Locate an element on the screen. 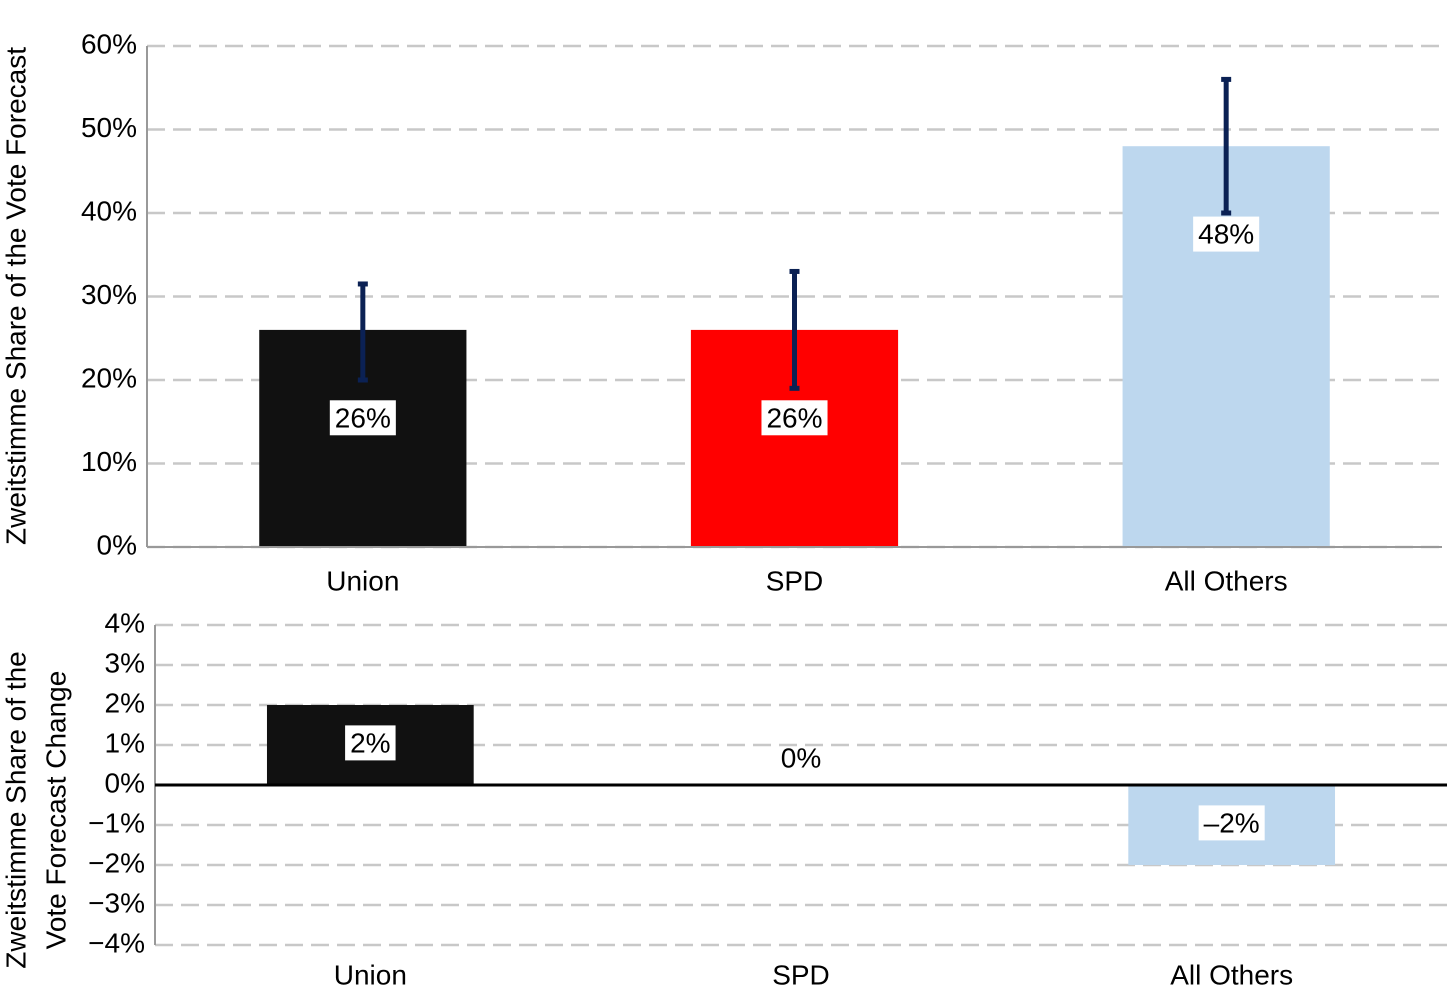 The width and height of the screenshot is (1450, 1000). value-label: –2% is located at coordinates (1232, 822).